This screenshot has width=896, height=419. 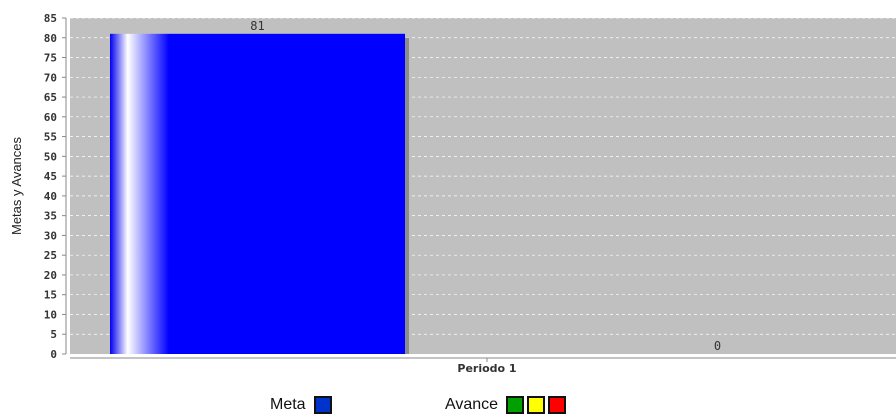 What do you see at coordinates (557, 405) in the screenshot?
I see `avance-red-swatch` at bounding box center [557, 405].